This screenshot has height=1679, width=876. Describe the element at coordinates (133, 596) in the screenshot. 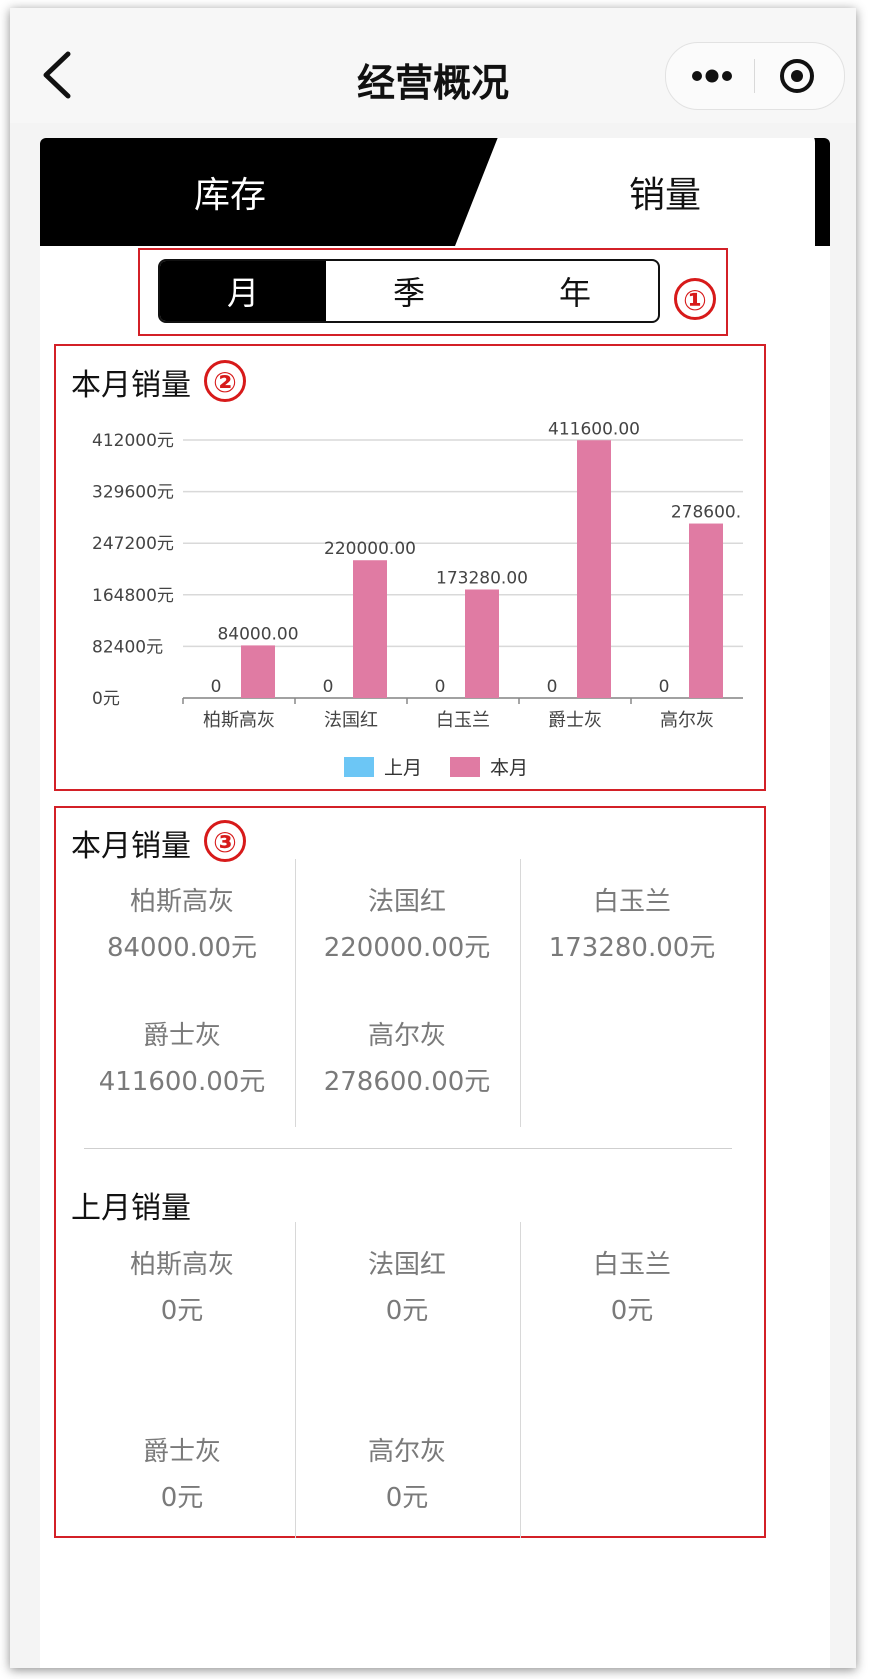

I see `y-tick-label: 164800元` at that location.